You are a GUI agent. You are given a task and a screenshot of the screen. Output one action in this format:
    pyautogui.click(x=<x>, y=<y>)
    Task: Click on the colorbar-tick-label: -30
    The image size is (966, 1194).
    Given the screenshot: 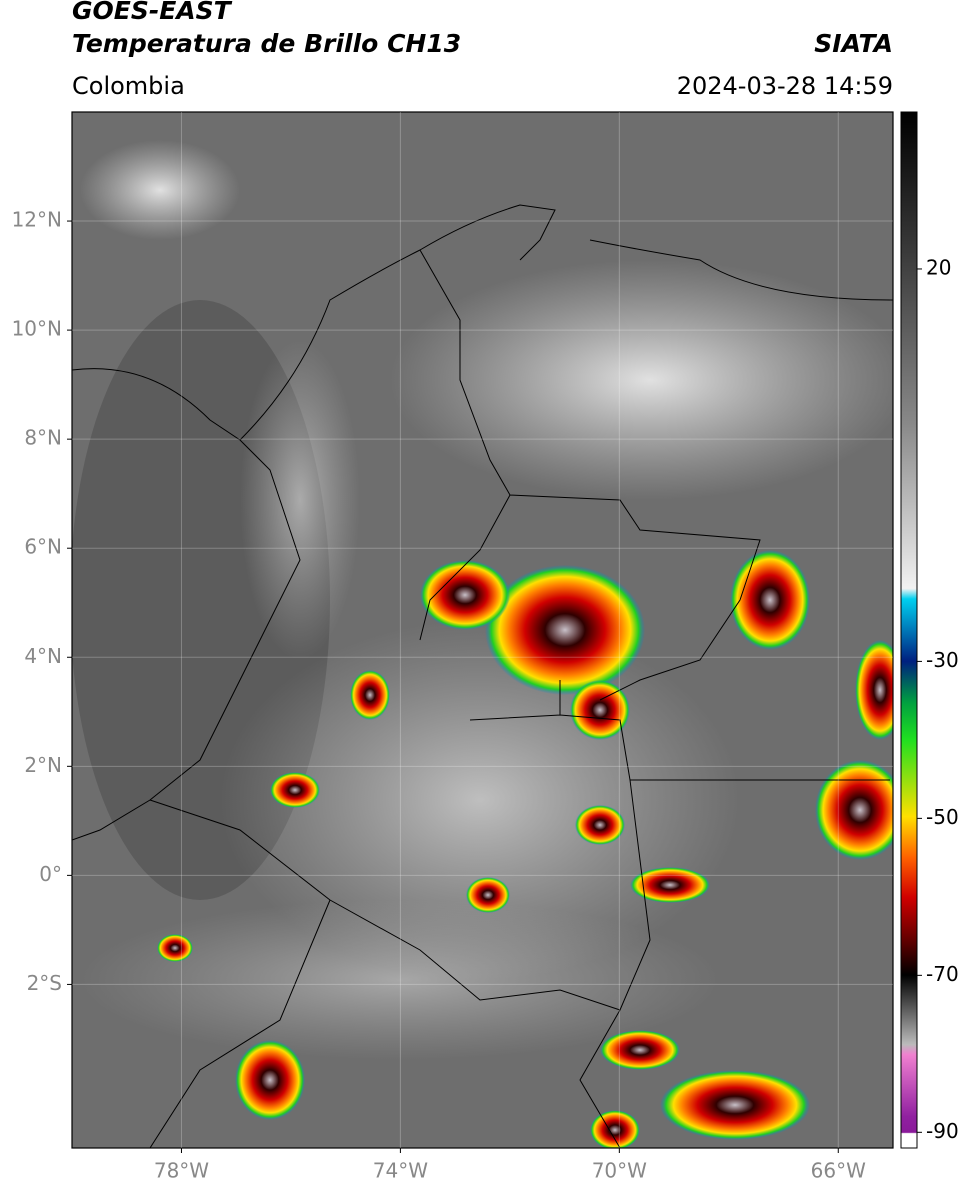 What is the action you would take?
    pyautogui.click(x=942, y=660)
    